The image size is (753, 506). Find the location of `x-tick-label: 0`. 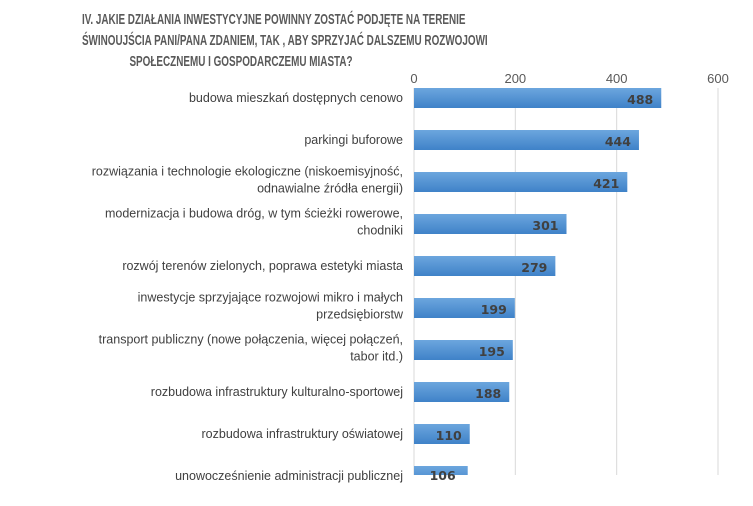

x-tick-label: 0 is located at coordinates (413, 78).